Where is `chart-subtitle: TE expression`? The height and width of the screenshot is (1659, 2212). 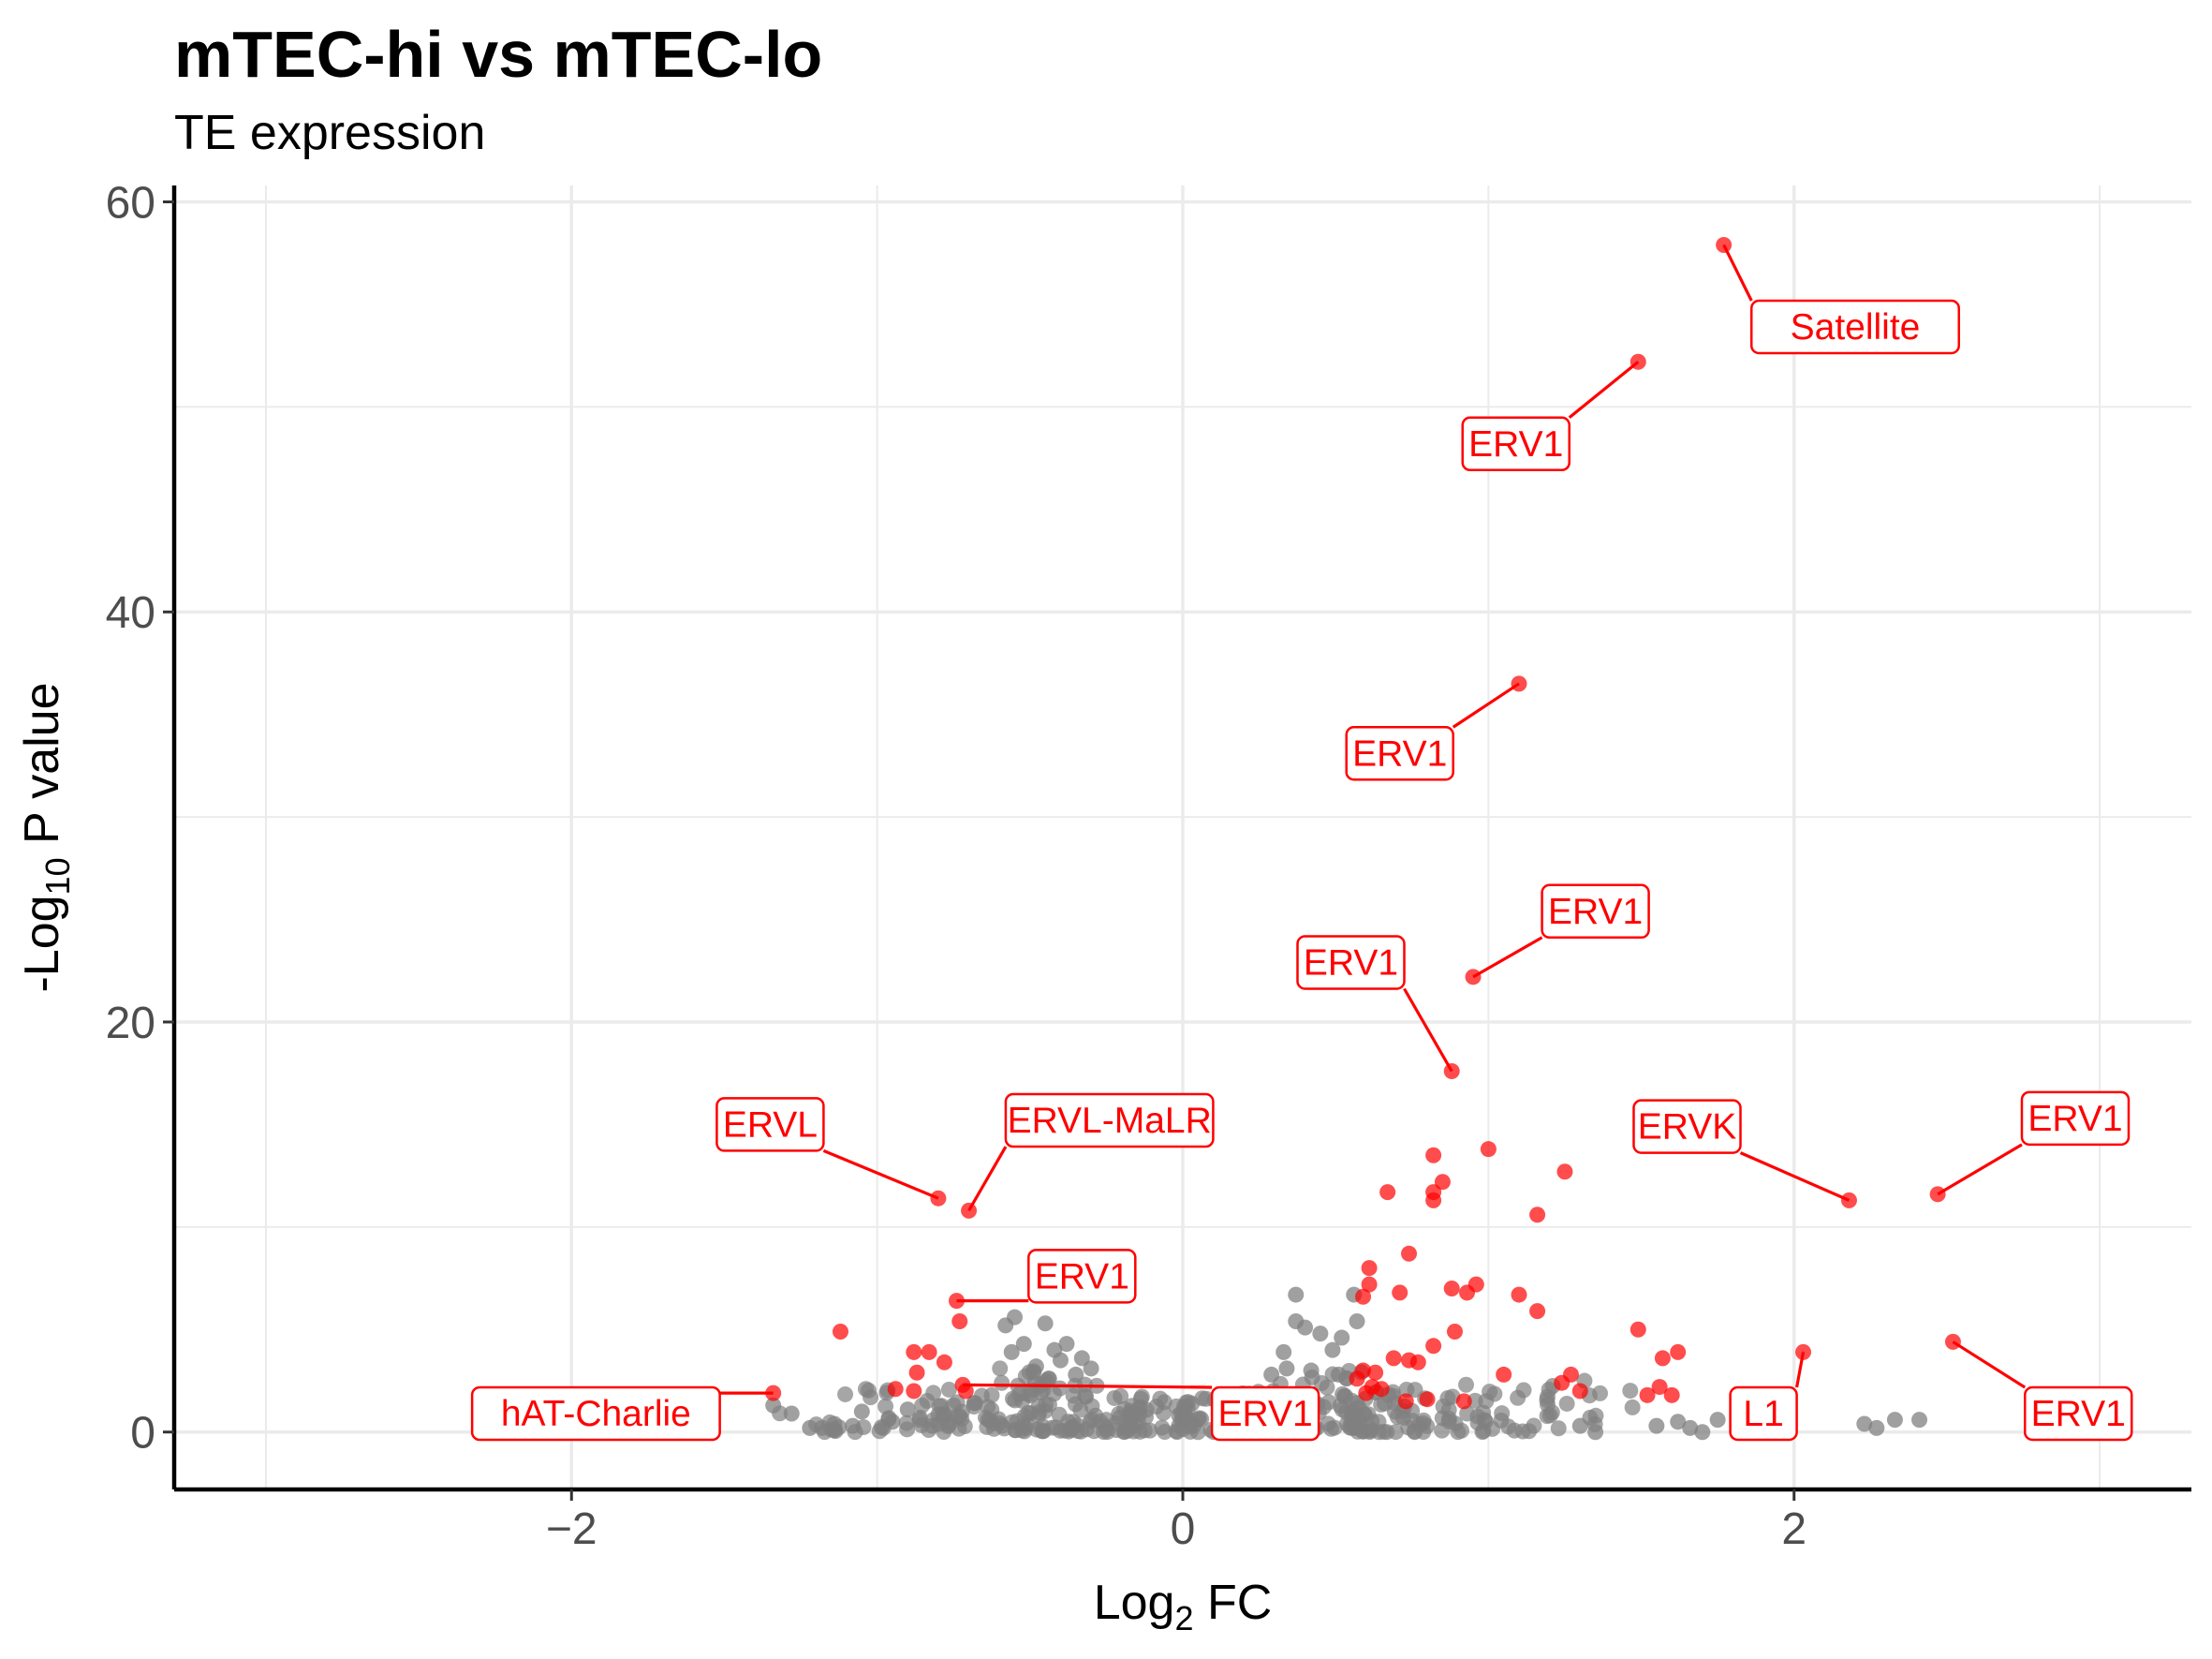
chart-subtitle: TE expression is located at coordinates (330, 133).